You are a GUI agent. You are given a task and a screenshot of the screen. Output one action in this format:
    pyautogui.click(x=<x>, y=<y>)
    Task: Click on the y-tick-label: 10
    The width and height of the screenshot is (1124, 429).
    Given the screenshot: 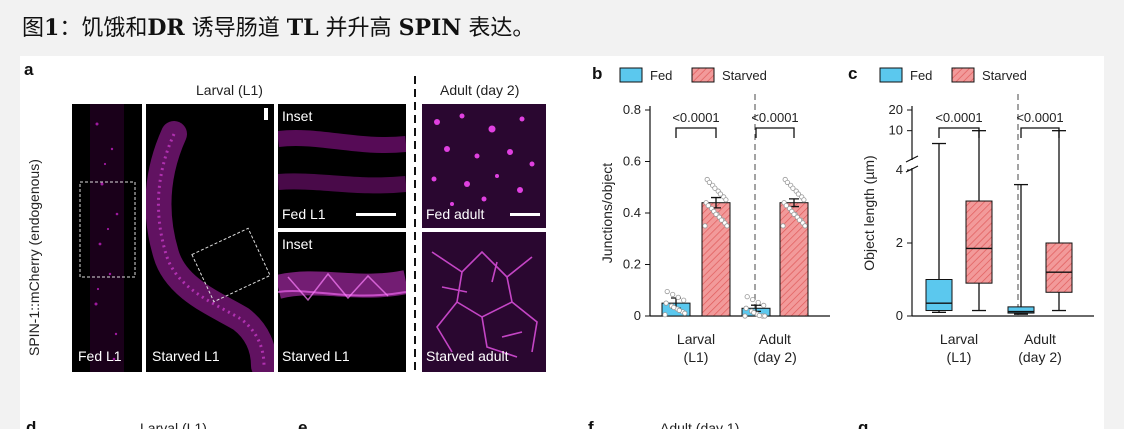 What is the action you would take?
    pyautogui.click(x=896, y=130)
    